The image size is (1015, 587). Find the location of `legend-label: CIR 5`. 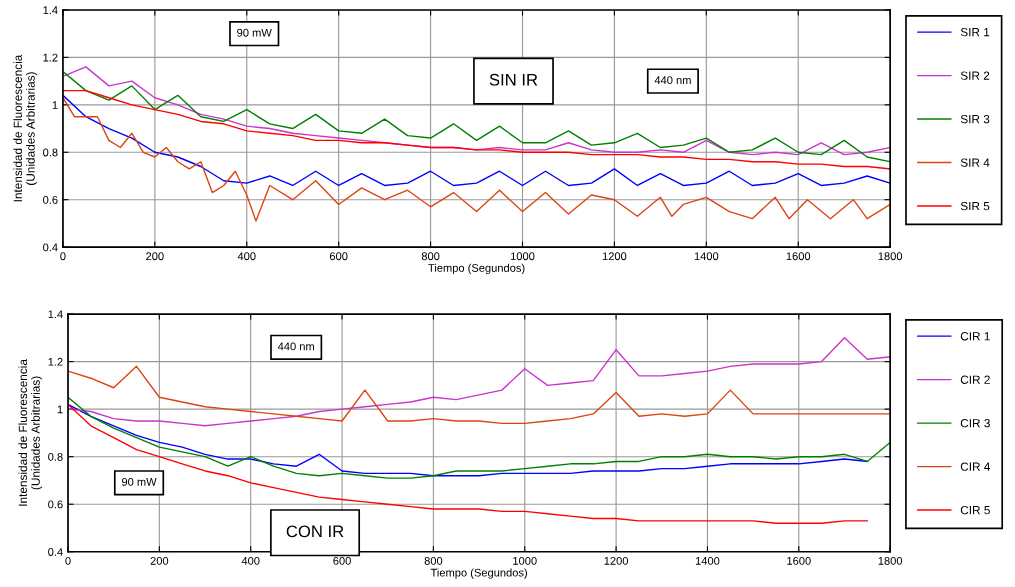

legend-label: CIR 5 is located at coordinates (975, 510).